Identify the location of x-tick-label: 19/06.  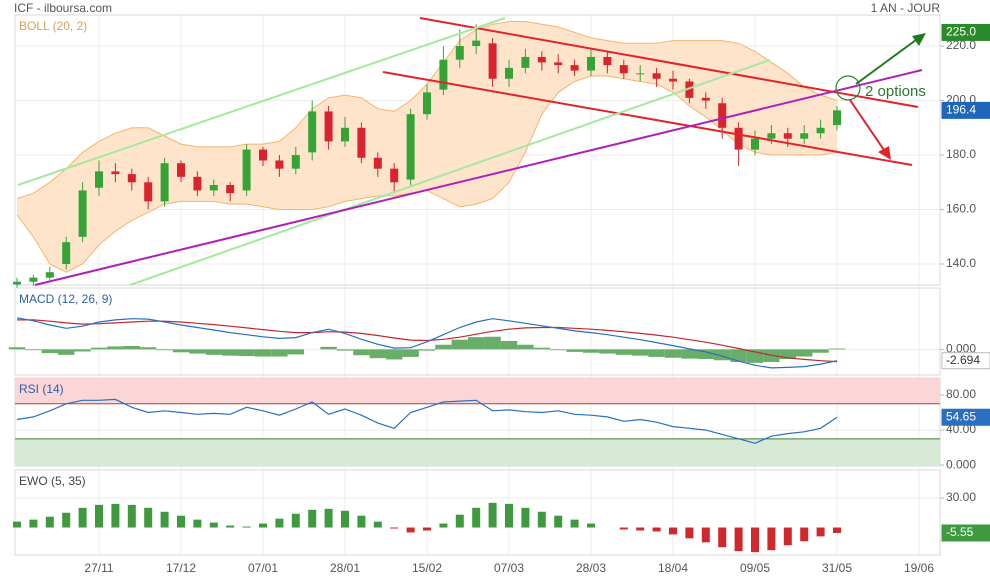
(919, 568).